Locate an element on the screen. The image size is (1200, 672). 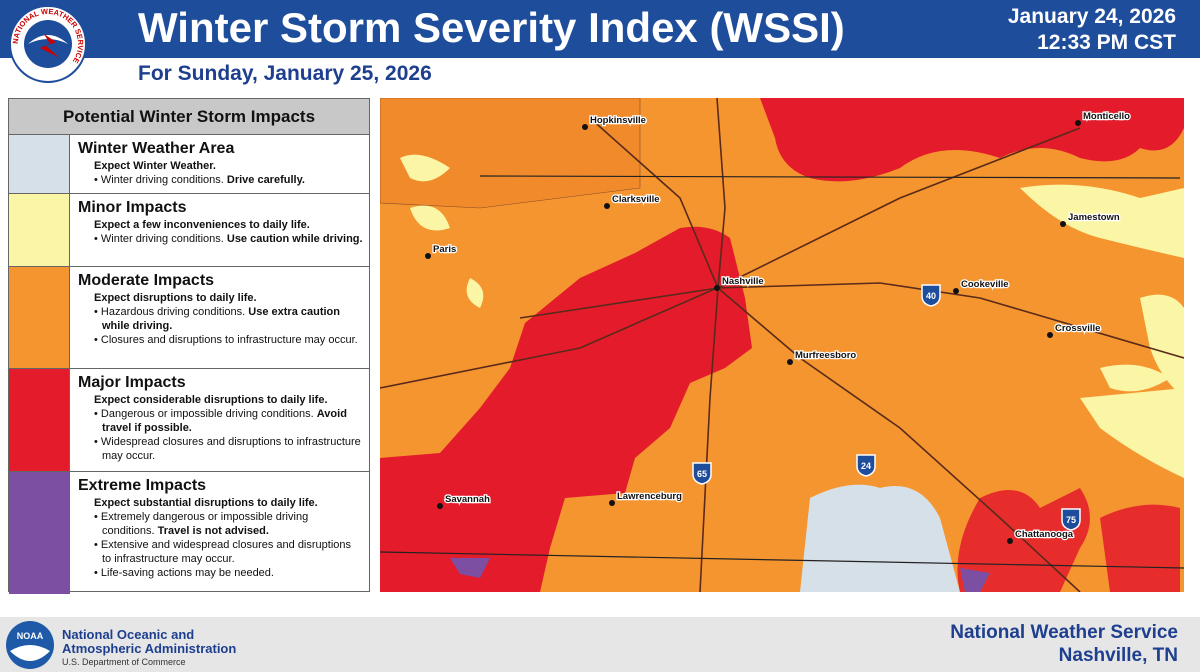
office-line: Nashville, TN is located at coordinates (1118, 655).